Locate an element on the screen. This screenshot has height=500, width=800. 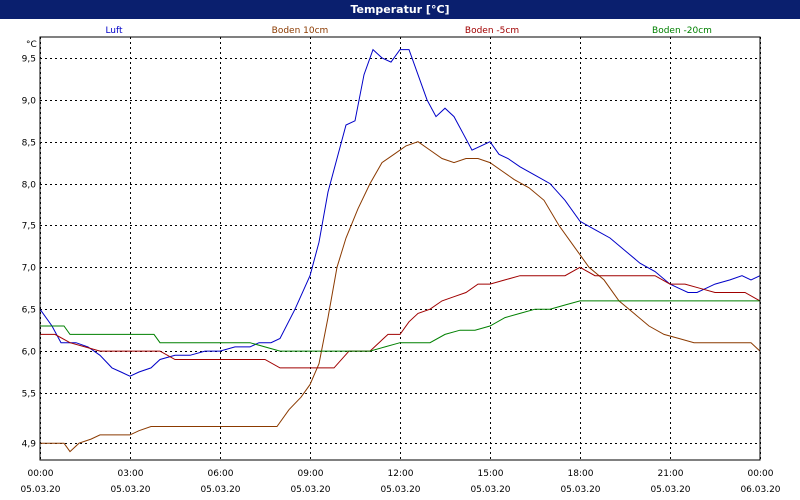
y-tick-label: 6,5 is located at coordinates (29, 311).